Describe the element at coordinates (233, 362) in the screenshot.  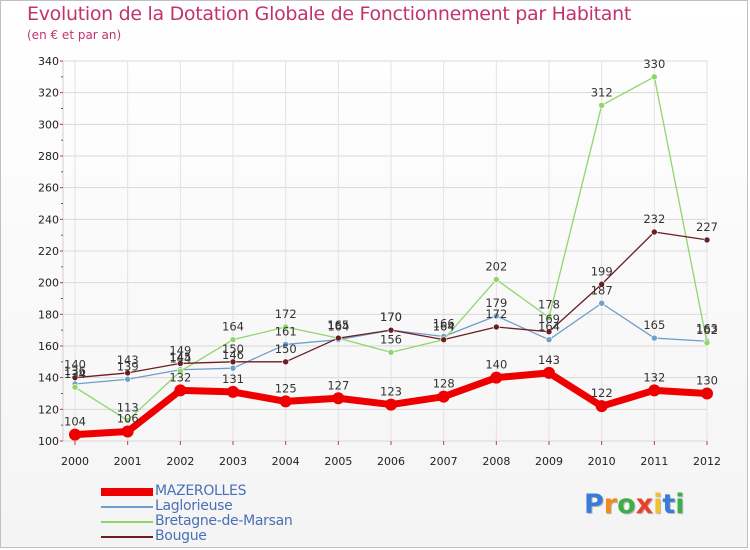
I see `point-bougue-2003` at that location.